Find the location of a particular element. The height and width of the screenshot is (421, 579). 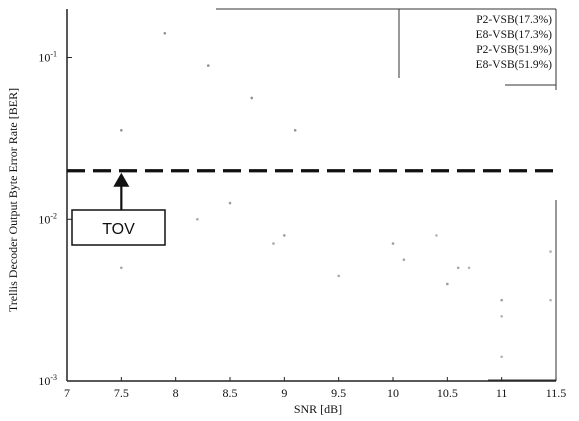

x-axis-label: SNR [dB] is located at coordinates (318, 409).